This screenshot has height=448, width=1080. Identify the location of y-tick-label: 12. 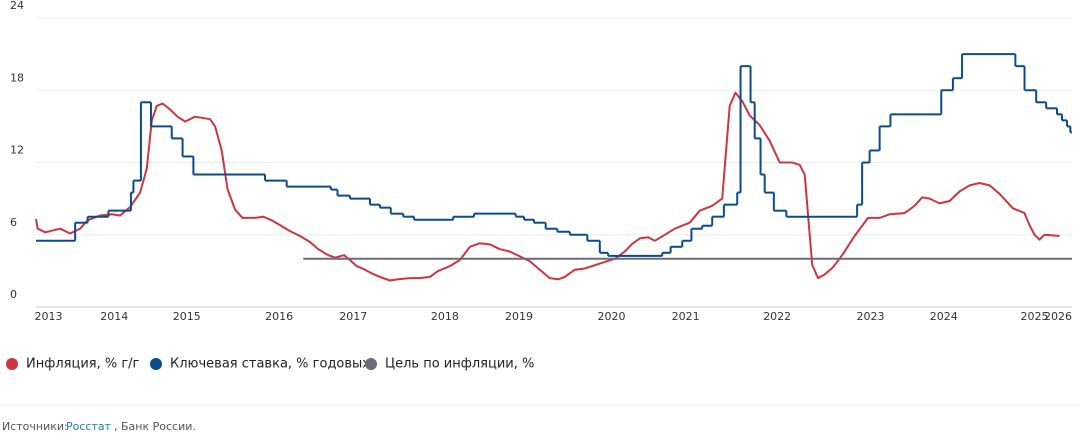
(17, 150).